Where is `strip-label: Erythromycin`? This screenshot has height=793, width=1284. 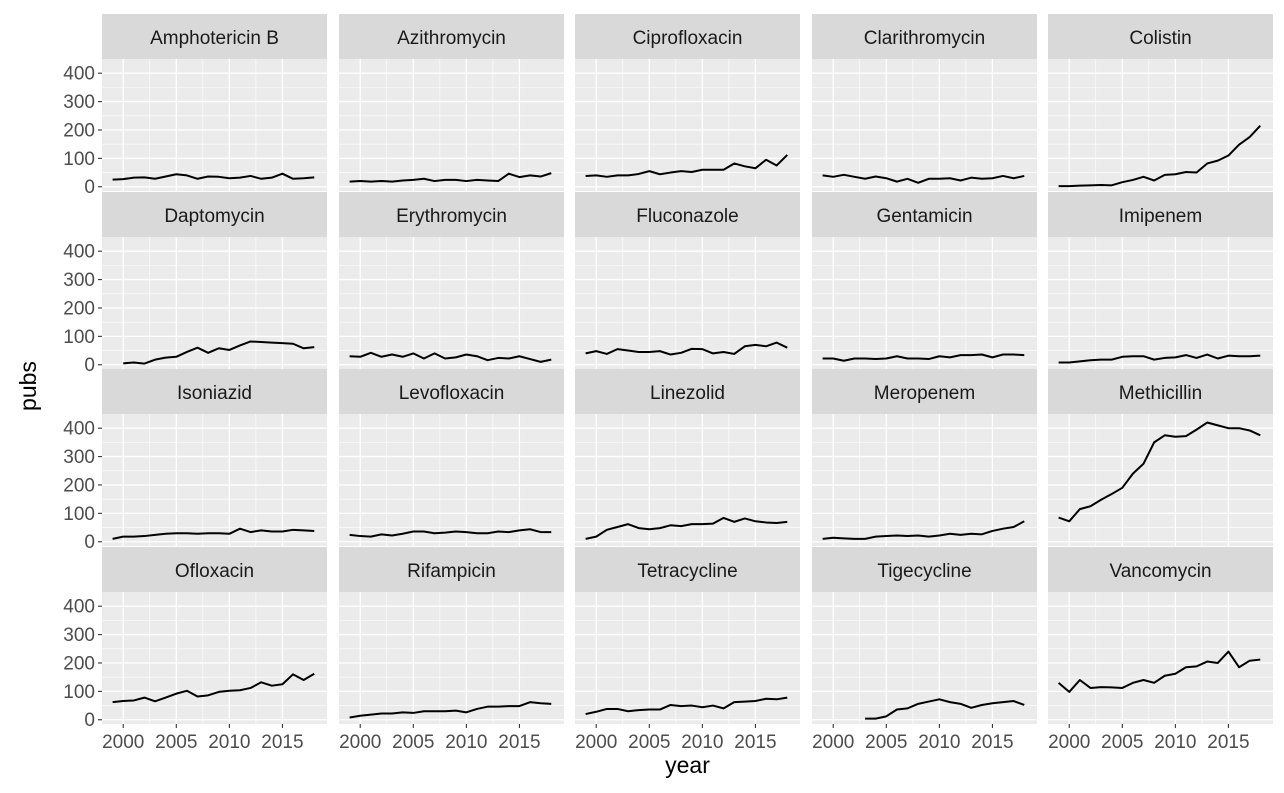
strip-label: Erythromycin is located at coordinates (451, 216).